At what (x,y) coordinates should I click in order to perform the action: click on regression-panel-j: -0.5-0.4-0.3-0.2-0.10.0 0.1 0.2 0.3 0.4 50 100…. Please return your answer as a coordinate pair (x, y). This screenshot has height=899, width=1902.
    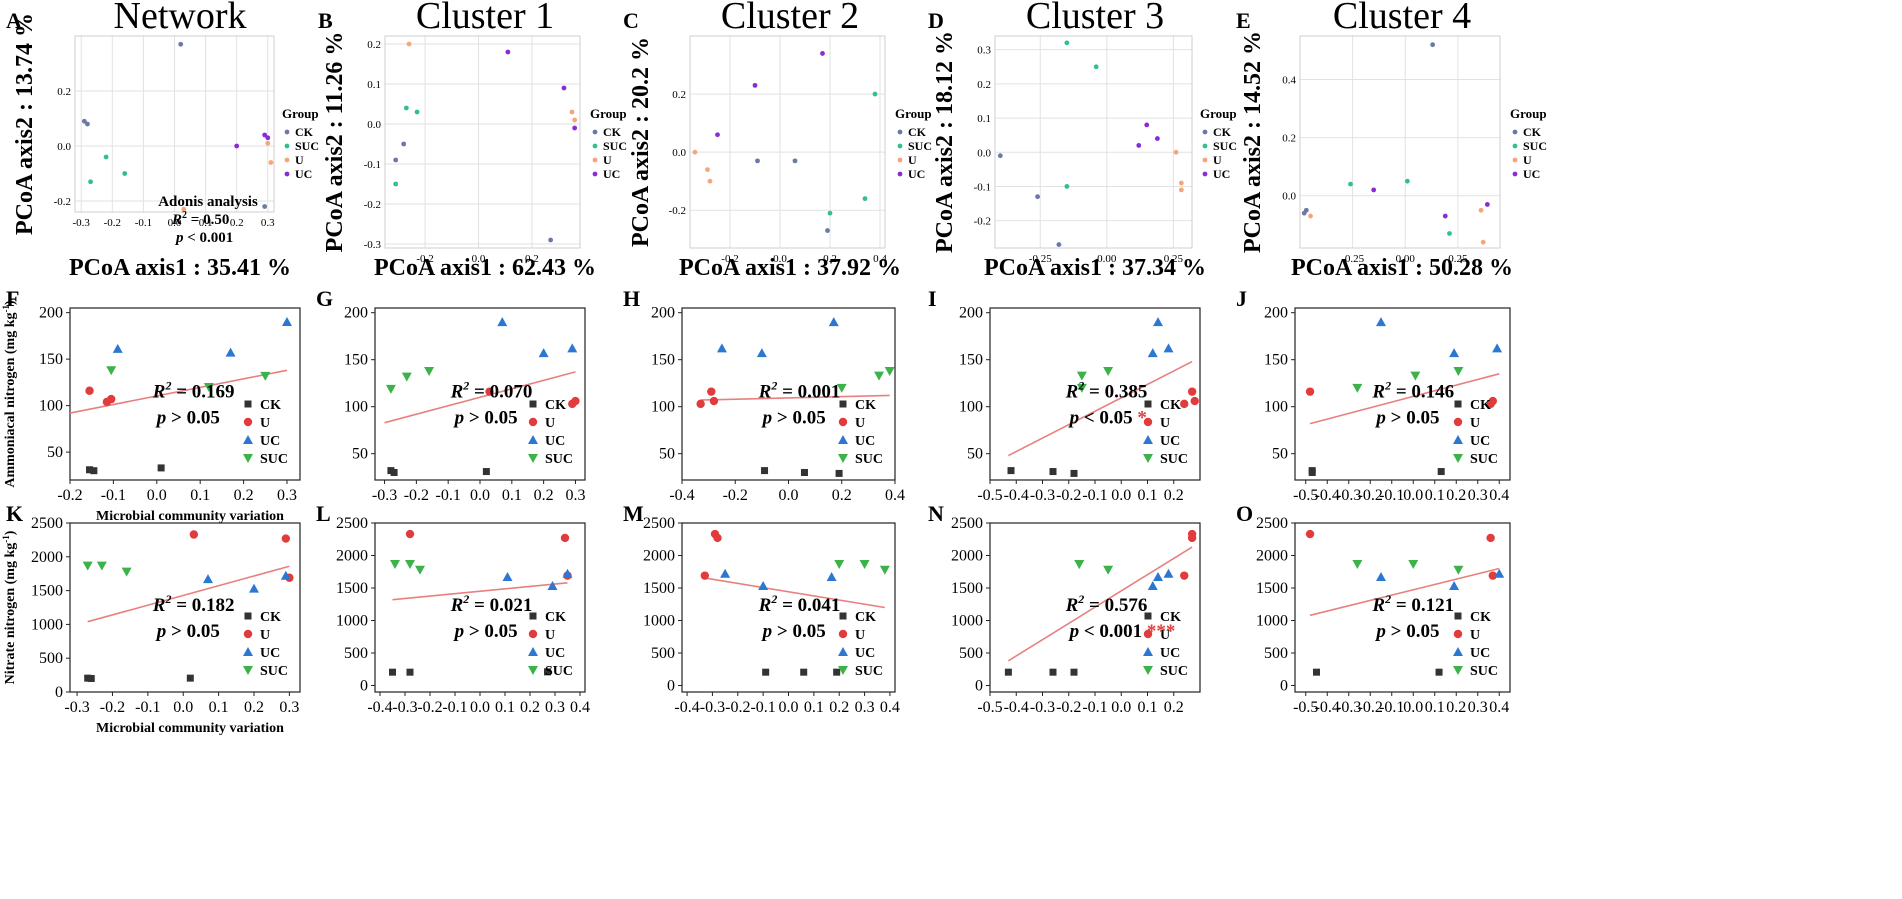
    Looking at the image, I should click on (1373, 395).